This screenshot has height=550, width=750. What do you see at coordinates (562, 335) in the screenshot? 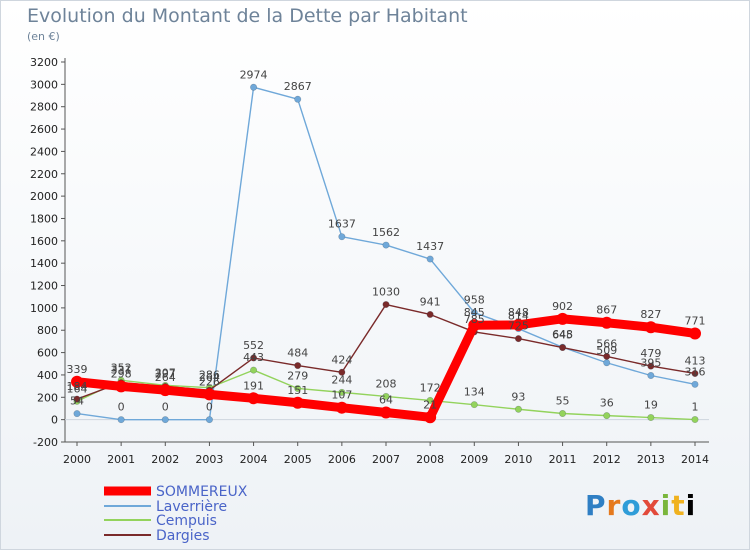
I see `data-label: 645` at bounding box center [562, 335].